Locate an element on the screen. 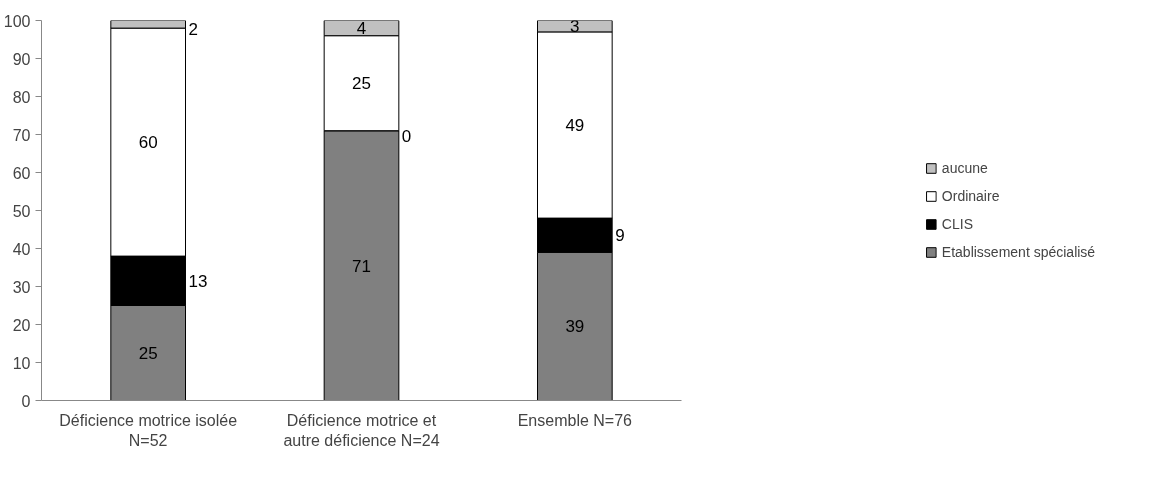 The image size is (1152, 504). y-tick-label: 0 is located at coordinates (26, 401).